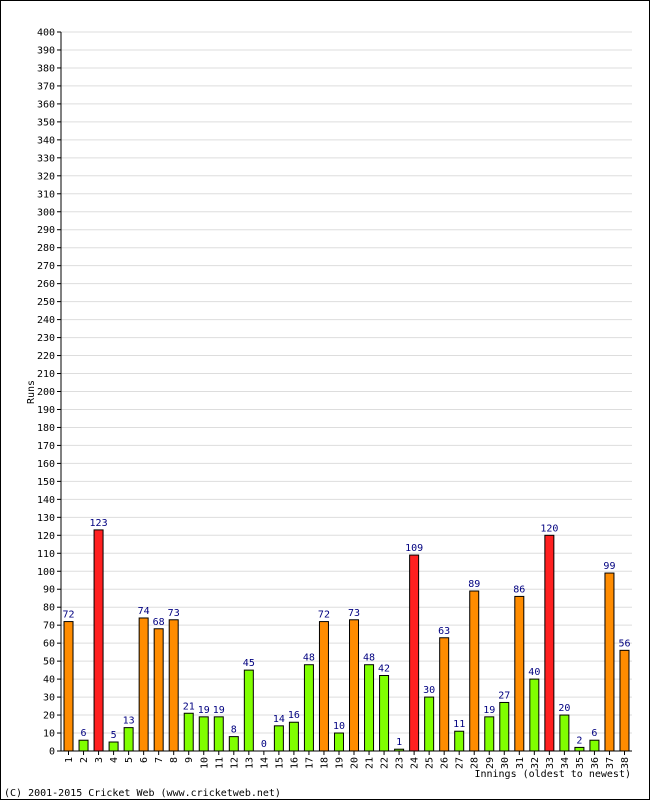 Image resolution: width=650 pixels, height=800 pixels. Describe the element at coordinates (460, 763) in the screenshot. I see `x-tick-label: 27` at that location.